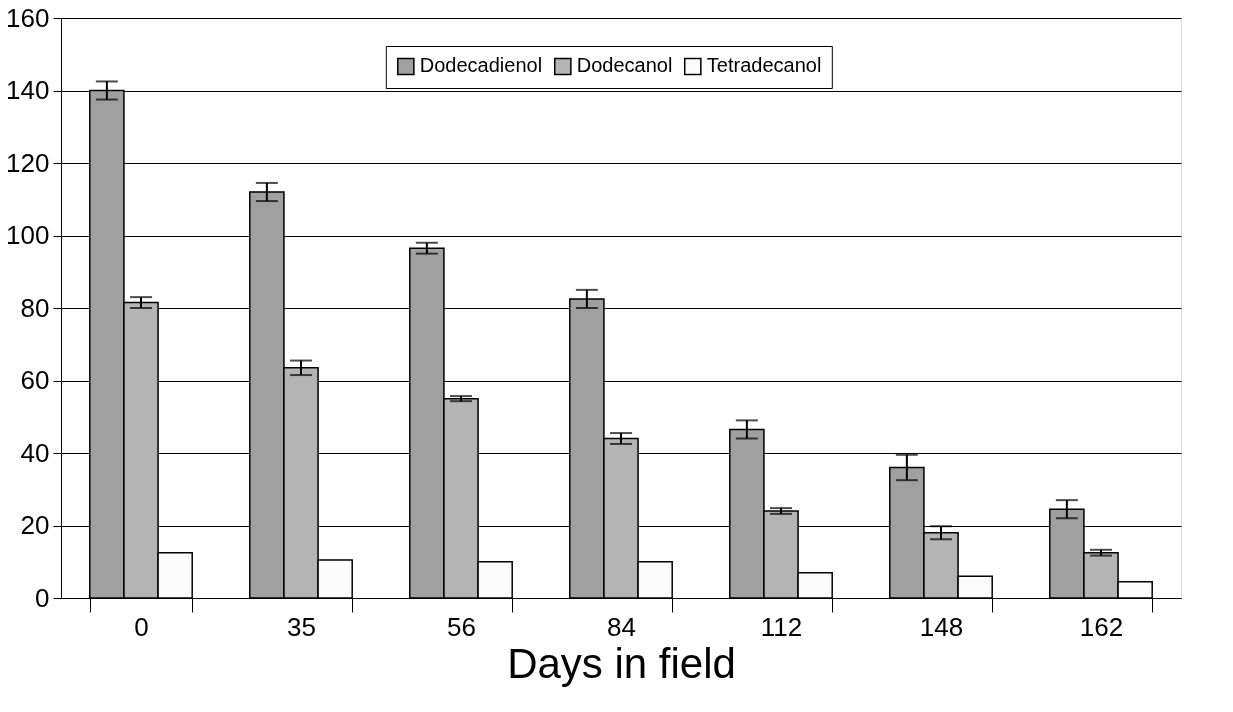  Describe the element at coordinates (35, 452) in the screenshot. I see `y-tick-label: 40` at that location.